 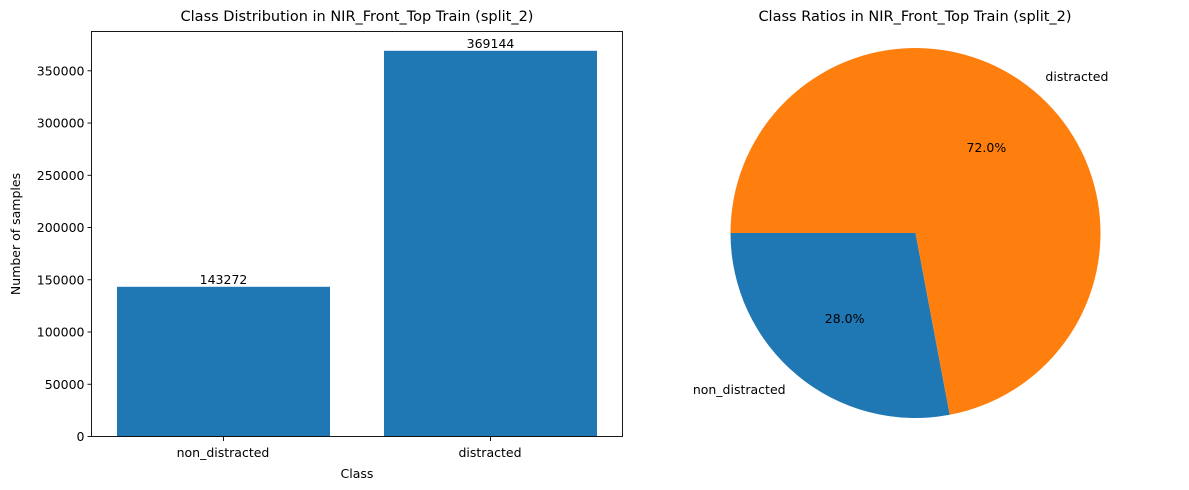 What do you see at coordinates (223, 361) in the screenshot?
I see `bar-non-distracted` at bounding box center [223, 361].